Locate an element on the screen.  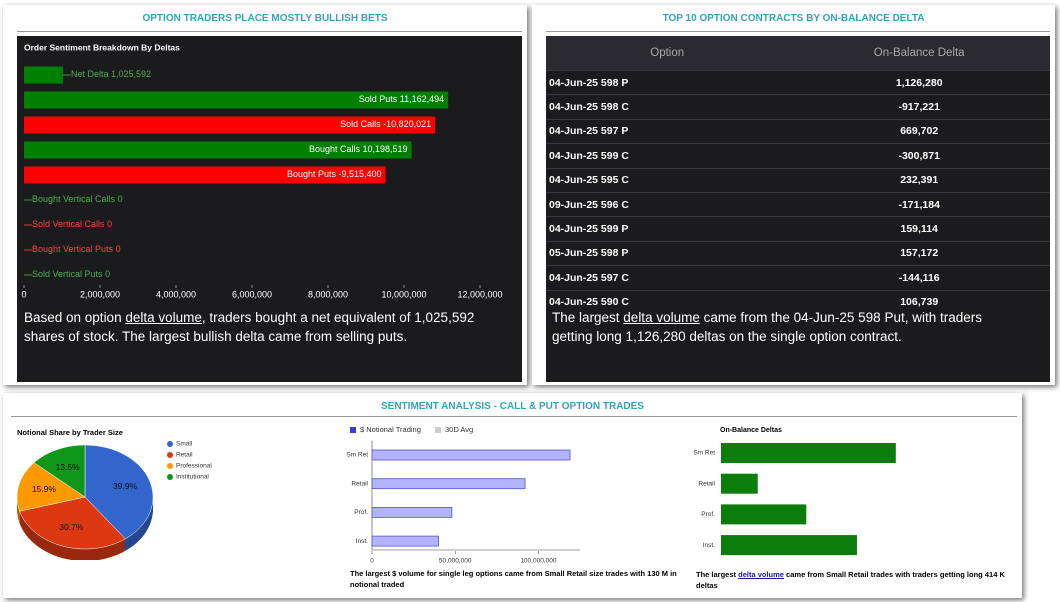
table-cell: 157,172 is located at coordinates (919, 253).